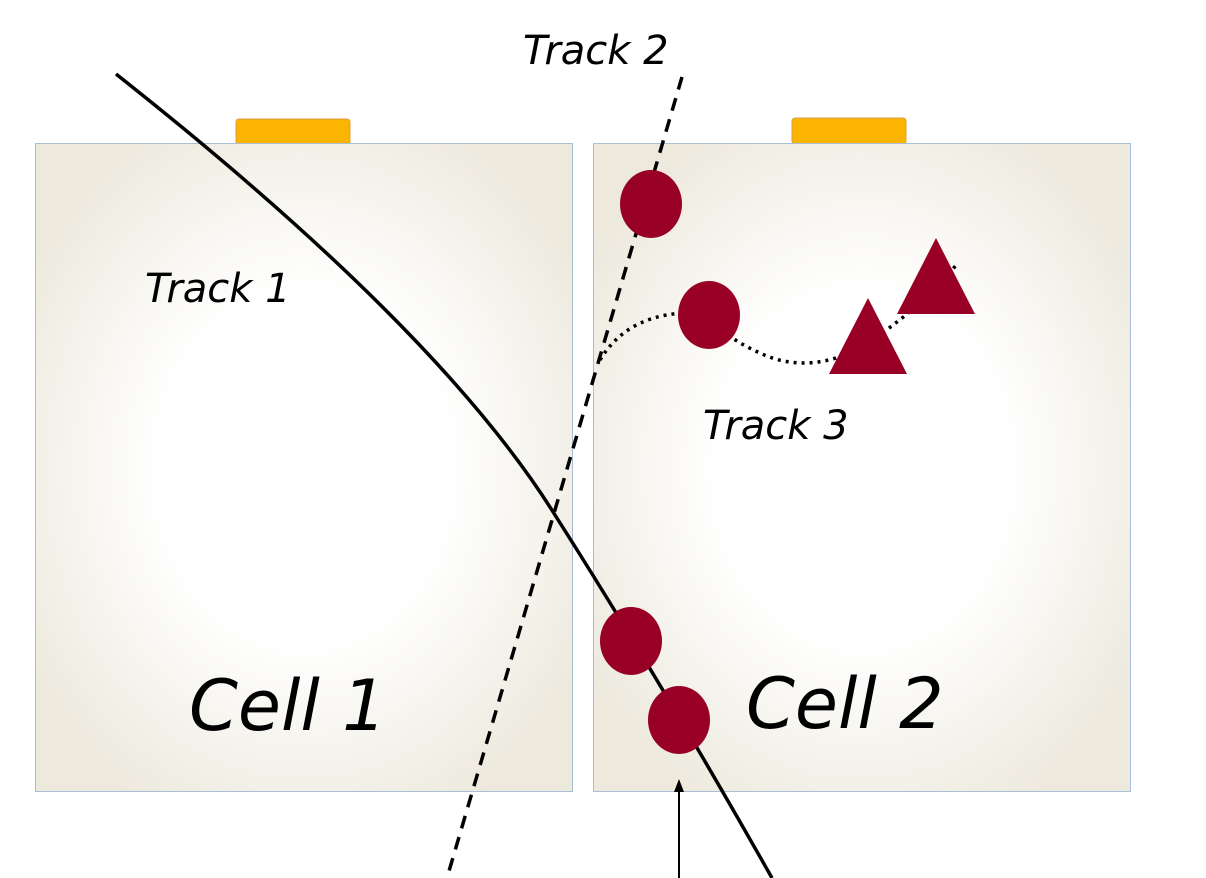  Describe the element at coordinates (679, 785) in the screenshot. I see `arrow-head-icon` at that location.